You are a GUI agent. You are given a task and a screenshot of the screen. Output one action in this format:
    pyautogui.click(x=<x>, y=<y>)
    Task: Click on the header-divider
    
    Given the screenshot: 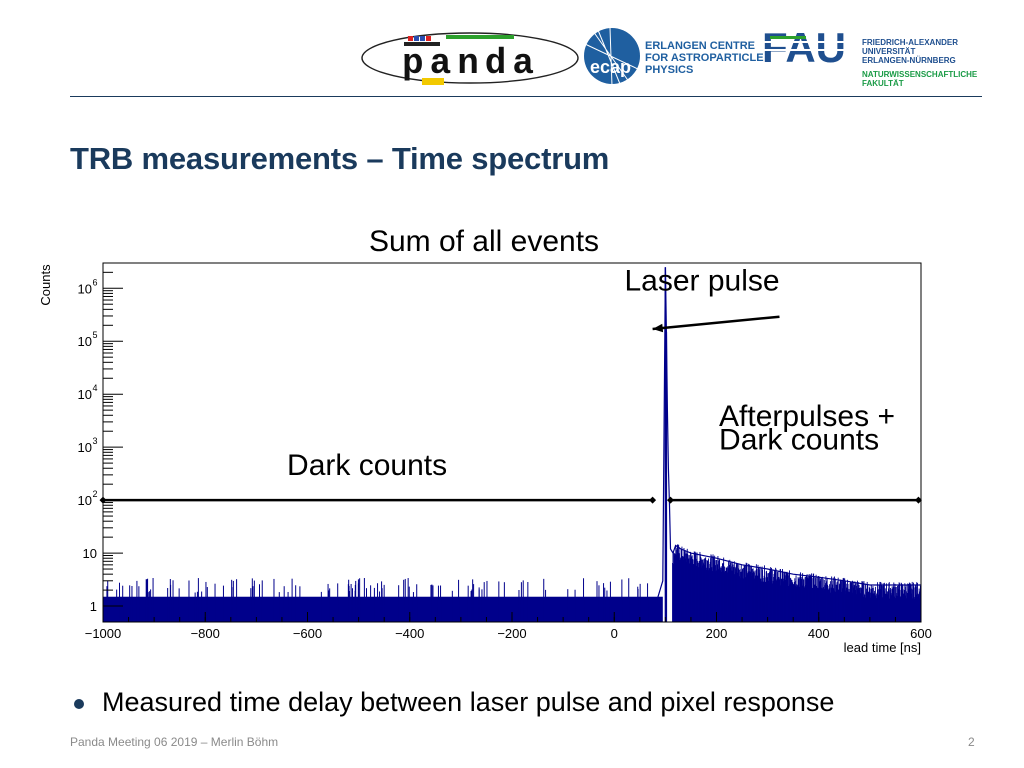 What is the action you would take?
    pyautogui.click(x=526, y=96)
    